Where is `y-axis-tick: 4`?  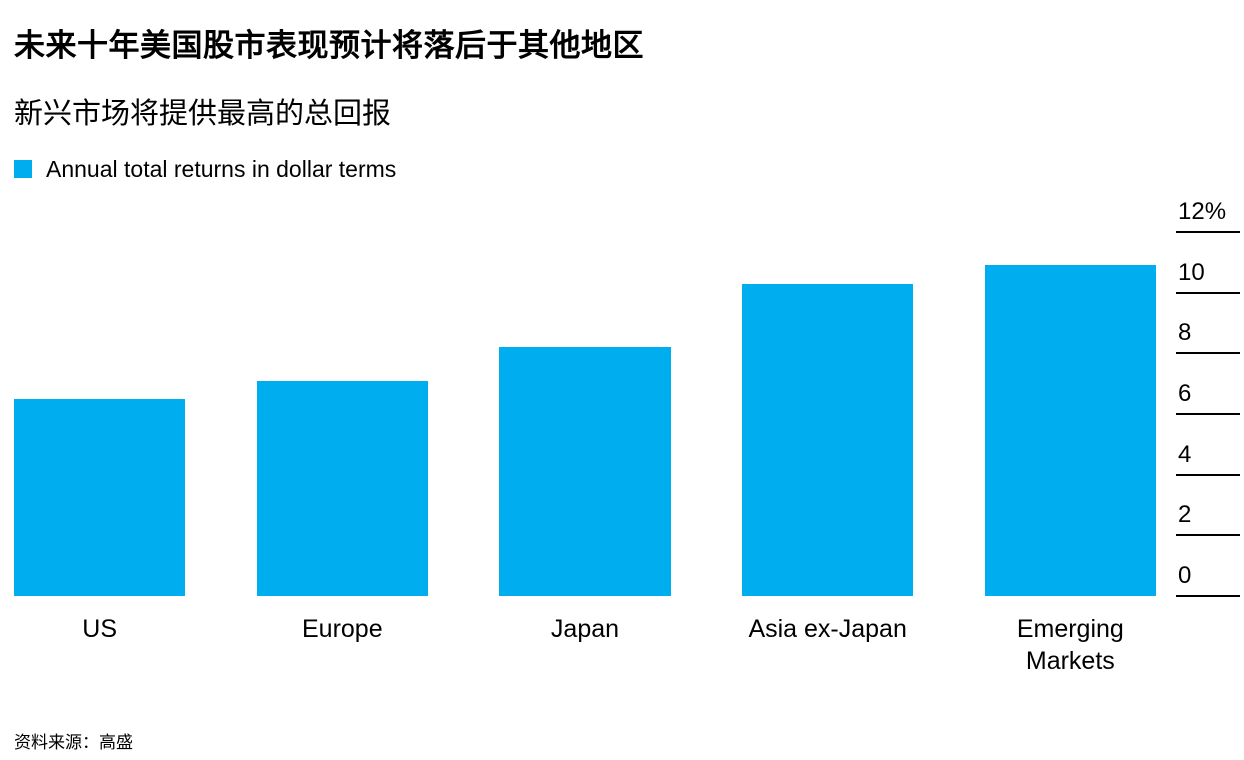
y-axis-tick: 4 is located at coordinates (1208, 458).